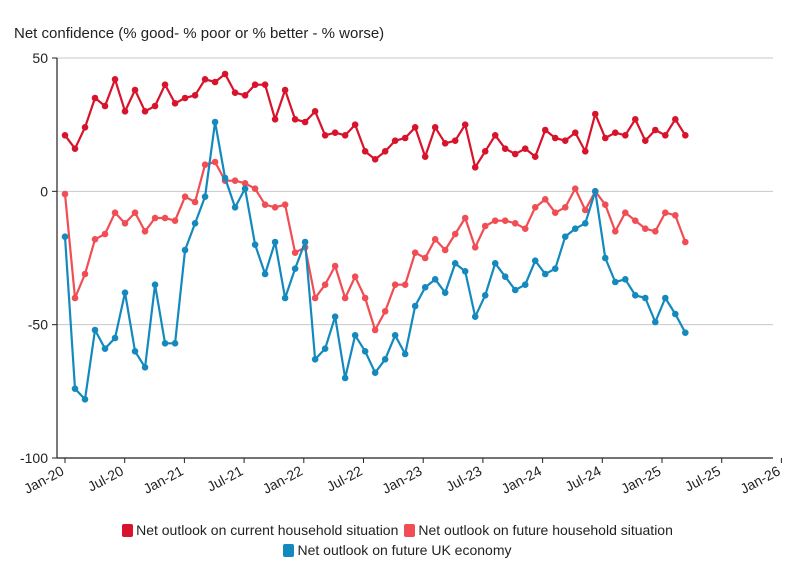  I want to click on x-tick-label: Jan-20, so click(43, 479).